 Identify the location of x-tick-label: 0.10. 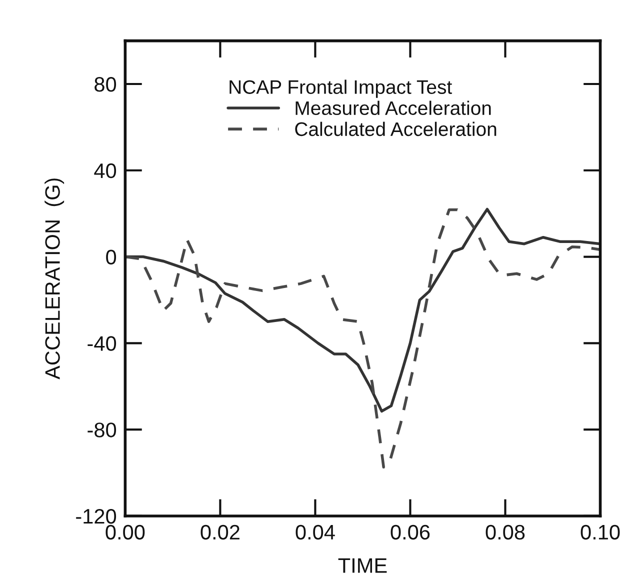
(600, 532).